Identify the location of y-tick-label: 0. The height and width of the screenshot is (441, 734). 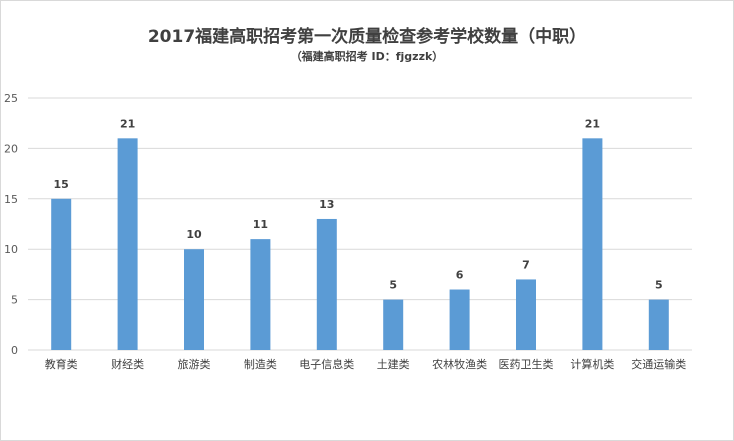
(14, 350).